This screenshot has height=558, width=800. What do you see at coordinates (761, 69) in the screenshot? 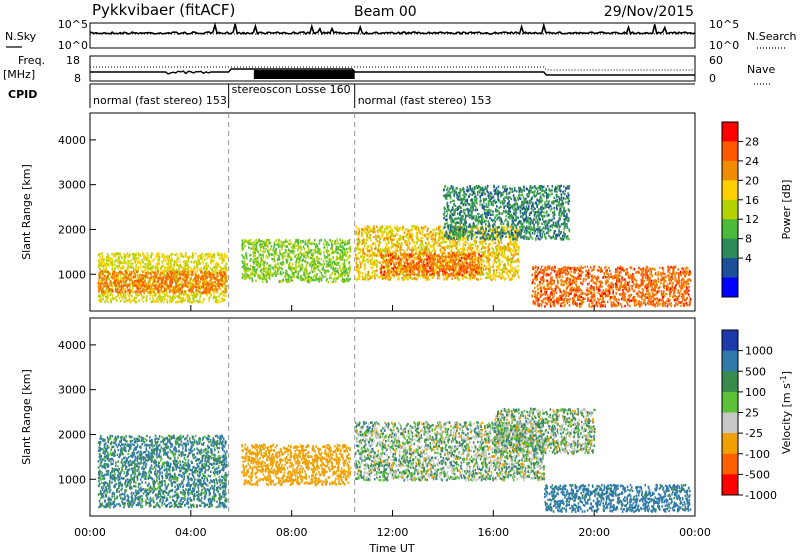
I see `nave-label: Nave` at bounding box center [761, 69].